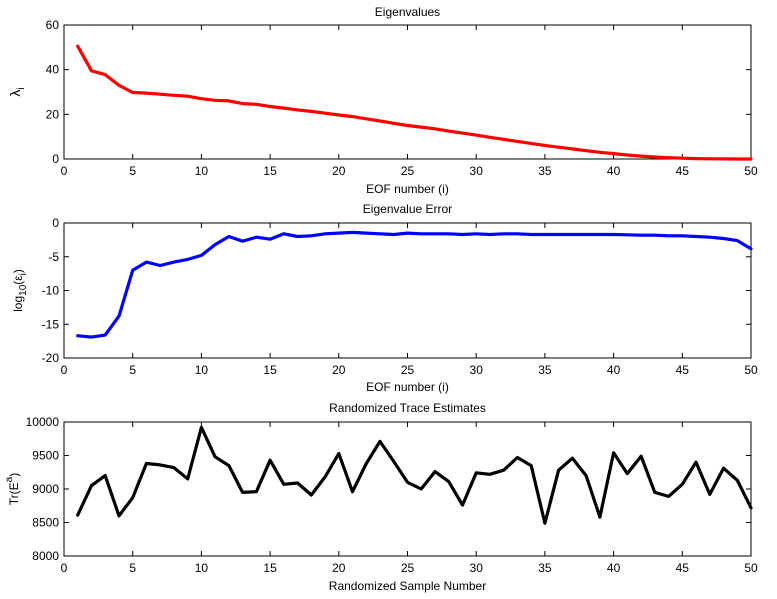 The width and height of the screenshot is (777, 599). I want to click on trace-estimates-y-tick-label: 10000, so click(43, 422).